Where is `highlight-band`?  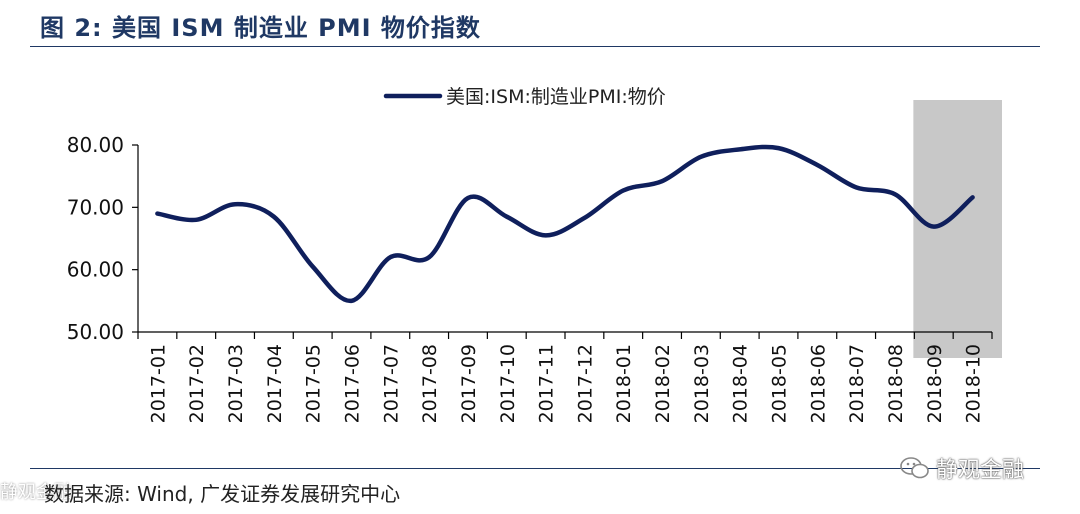
highlight-band is located at coordinates (957, 229).